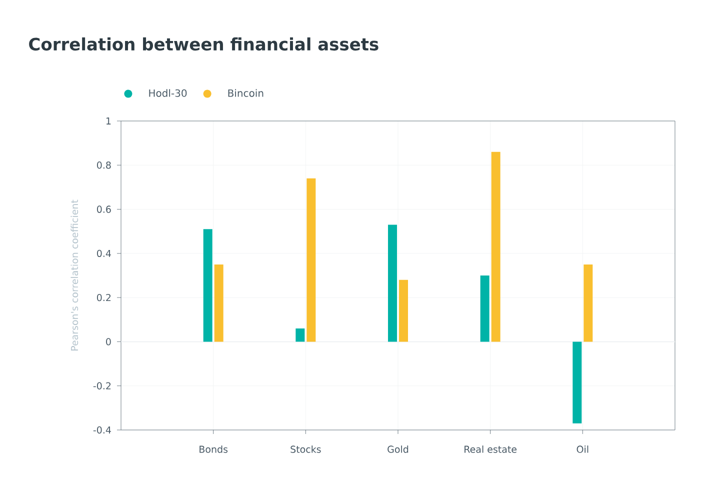 The image size is (710, 487). Describe the element at coordinates (103, 209) in the screenshot. I see `y-tick-label: 0.6` at that location.